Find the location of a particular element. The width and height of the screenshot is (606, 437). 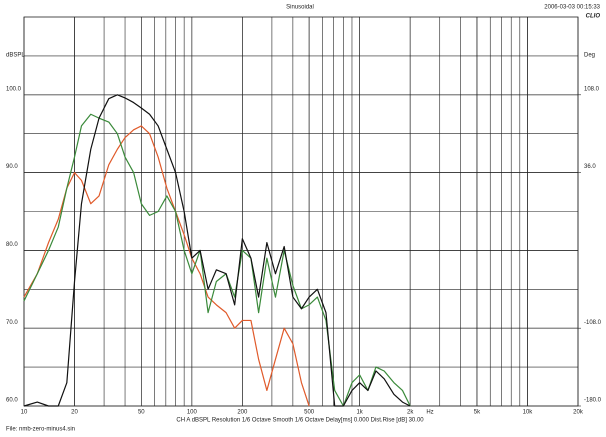

y-tick-label: 70.0 is located at coordinates (12, 323).